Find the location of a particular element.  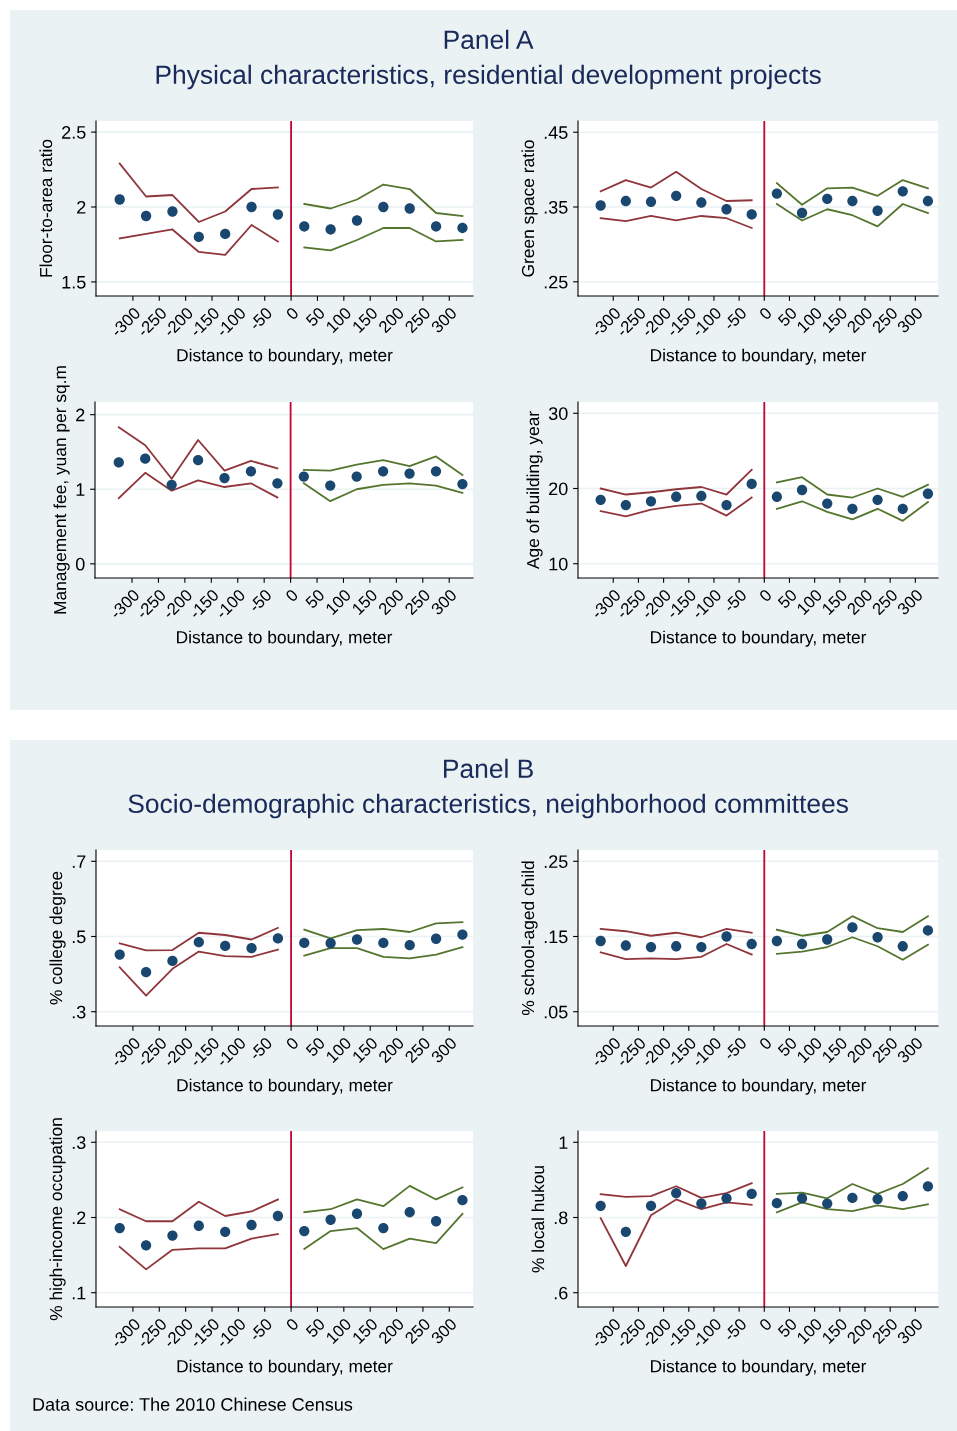

y-tick-label: 1 is located at coordinates (563, 1142).